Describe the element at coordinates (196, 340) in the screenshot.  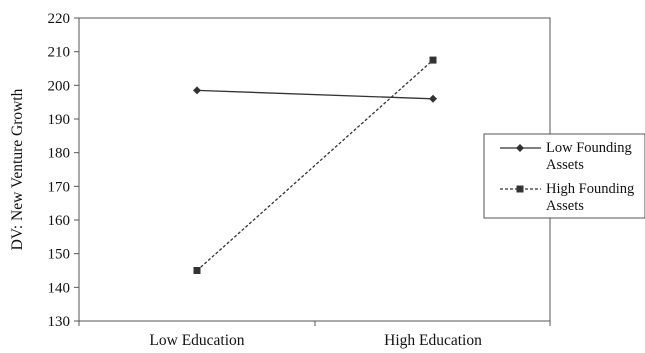
I see `x-category-label: Low Education` at that location.